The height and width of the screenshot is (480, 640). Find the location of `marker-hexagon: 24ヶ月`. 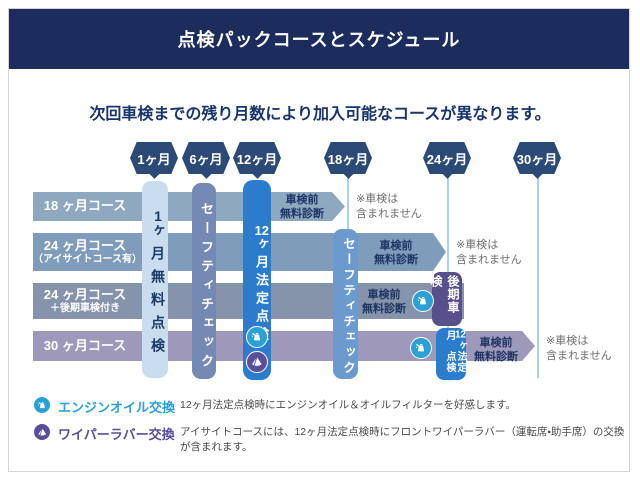

marker-hexagon: 24ヶ月 is located at coordinates (447, 158).